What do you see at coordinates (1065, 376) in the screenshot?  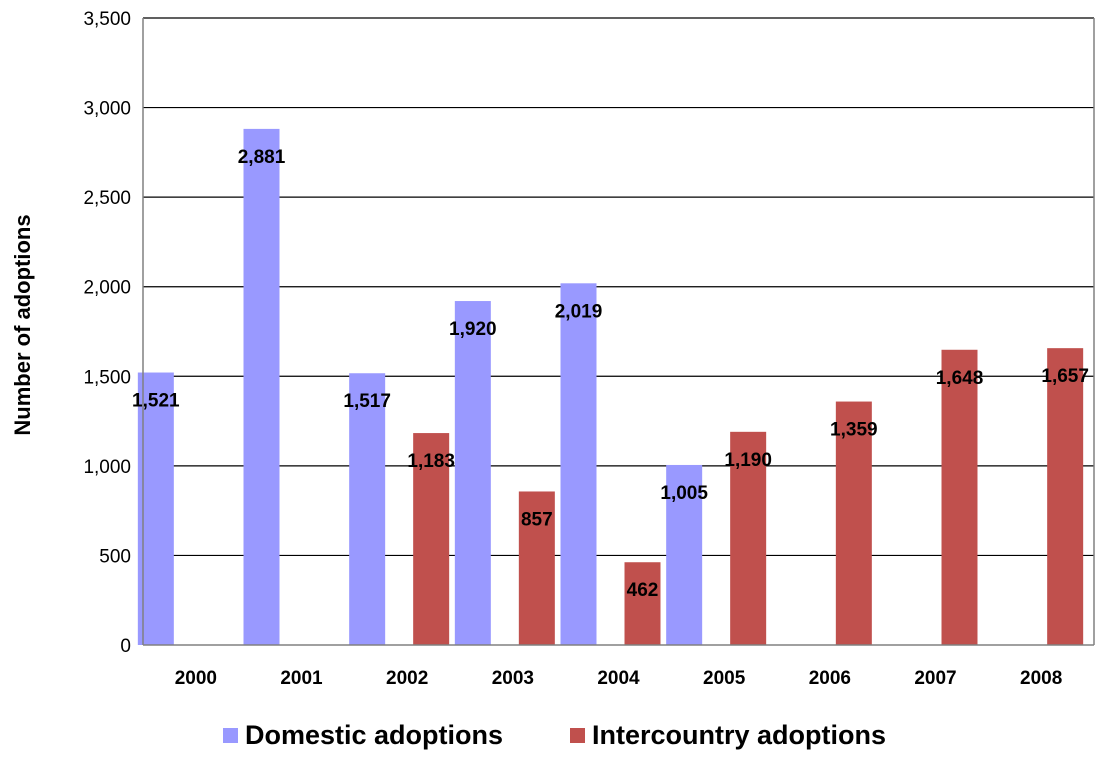 I see `intercountry-data-label: 1,657` at bounding box center [1065, 376].